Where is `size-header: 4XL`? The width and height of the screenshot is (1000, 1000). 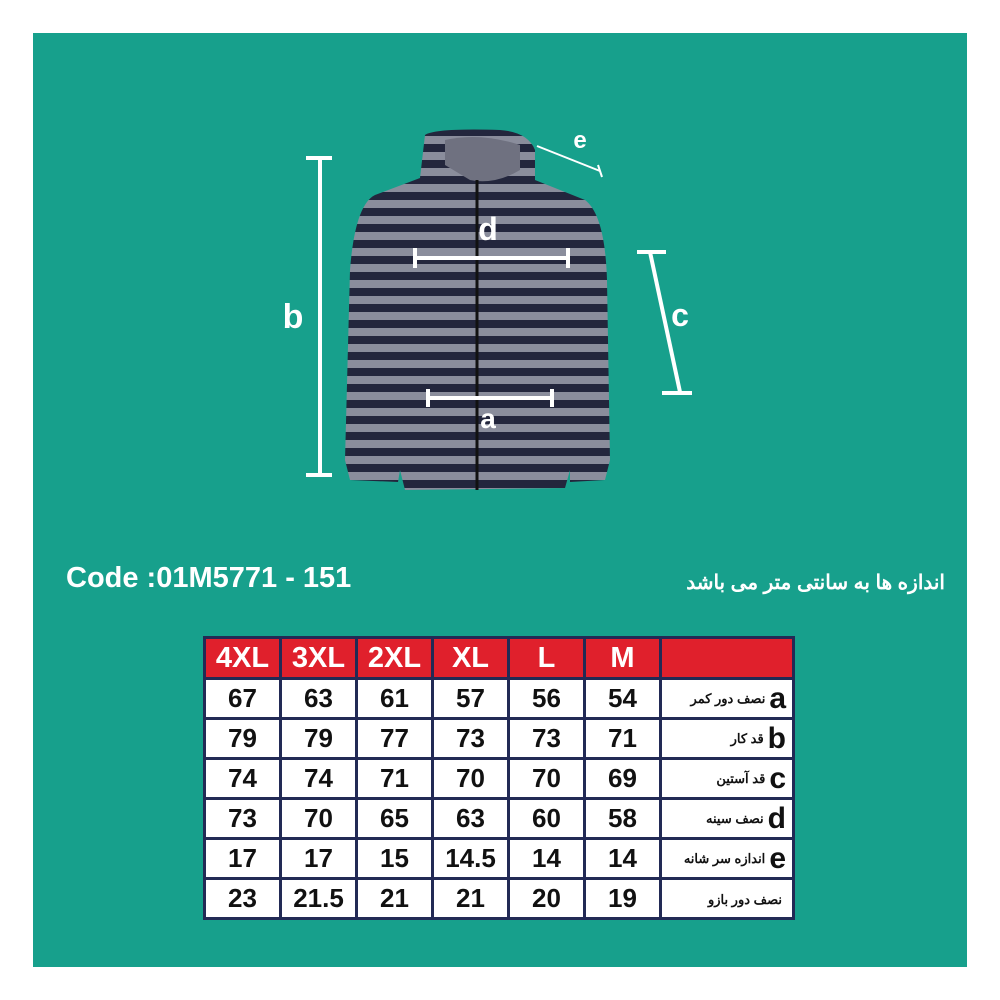 size-header: 4XL is located at coordinates (242, 658).